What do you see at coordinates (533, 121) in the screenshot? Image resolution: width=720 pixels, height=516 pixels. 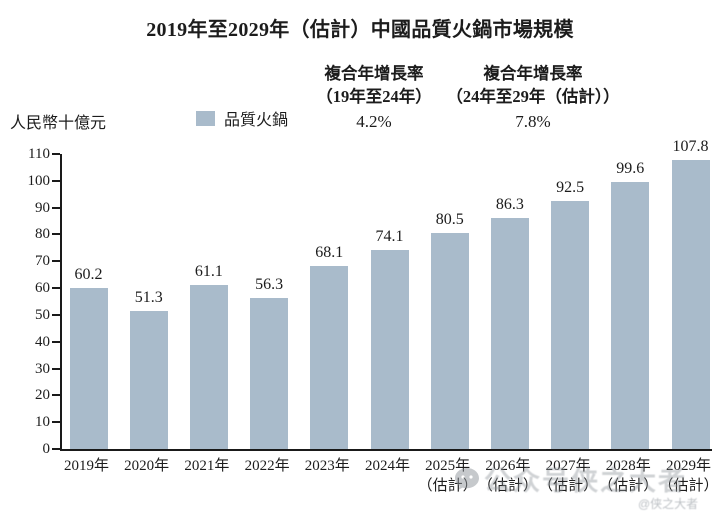 I see `cagr-value: 7.8%` at bounding box center [533, 121].